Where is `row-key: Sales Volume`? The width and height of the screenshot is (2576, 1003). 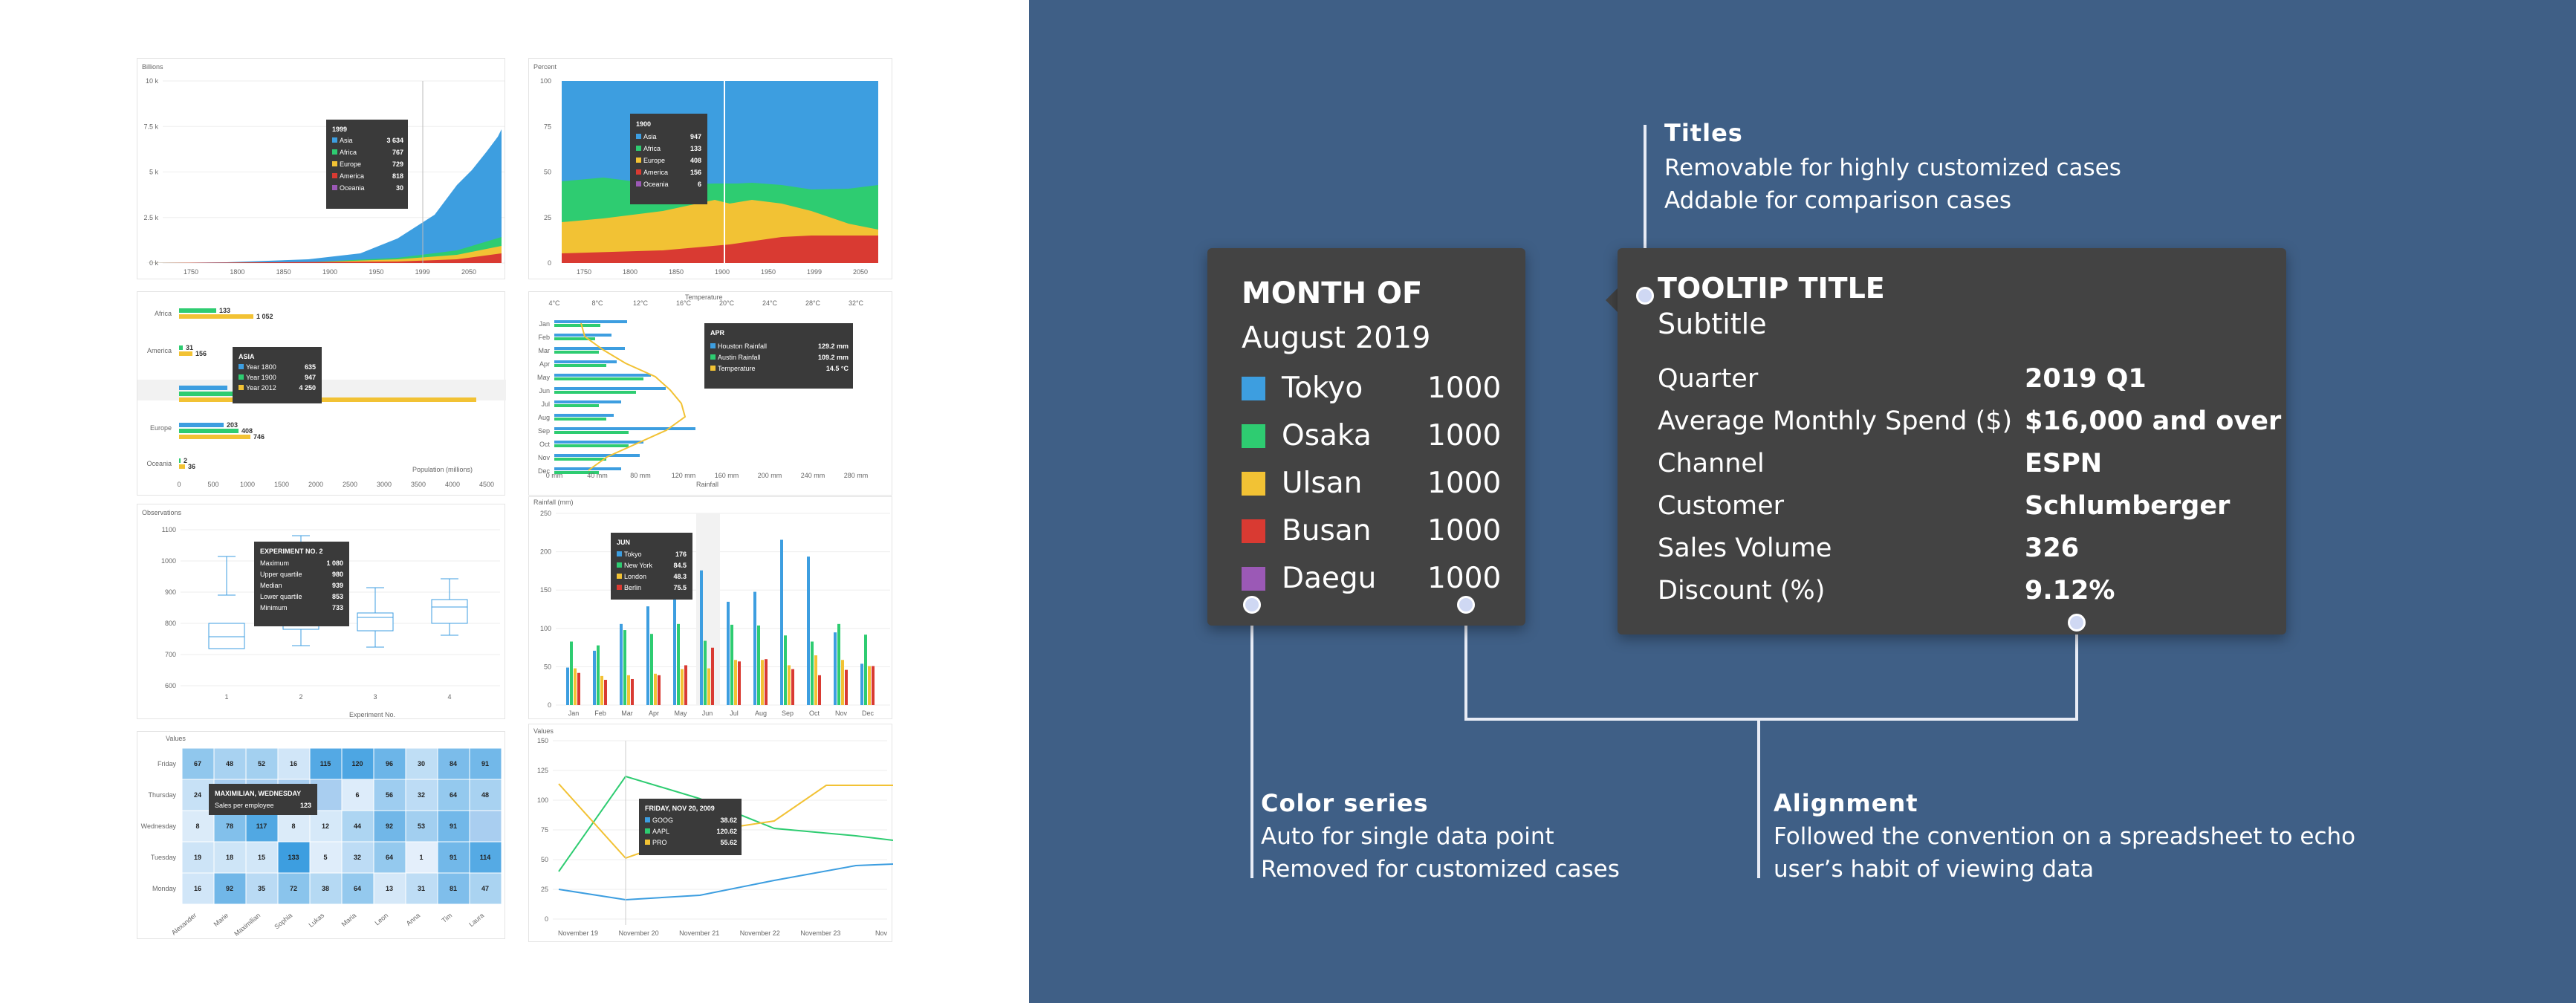
row-key: Sales Volume is located at coordinates (1745, 548).